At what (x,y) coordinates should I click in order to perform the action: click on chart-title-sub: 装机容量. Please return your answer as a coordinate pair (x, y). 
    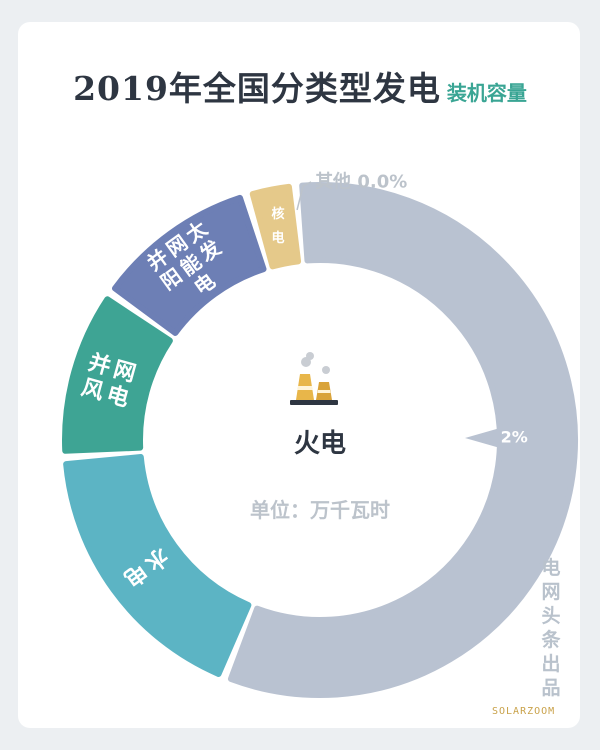
    Looking at the image, I should click on (486, 93).